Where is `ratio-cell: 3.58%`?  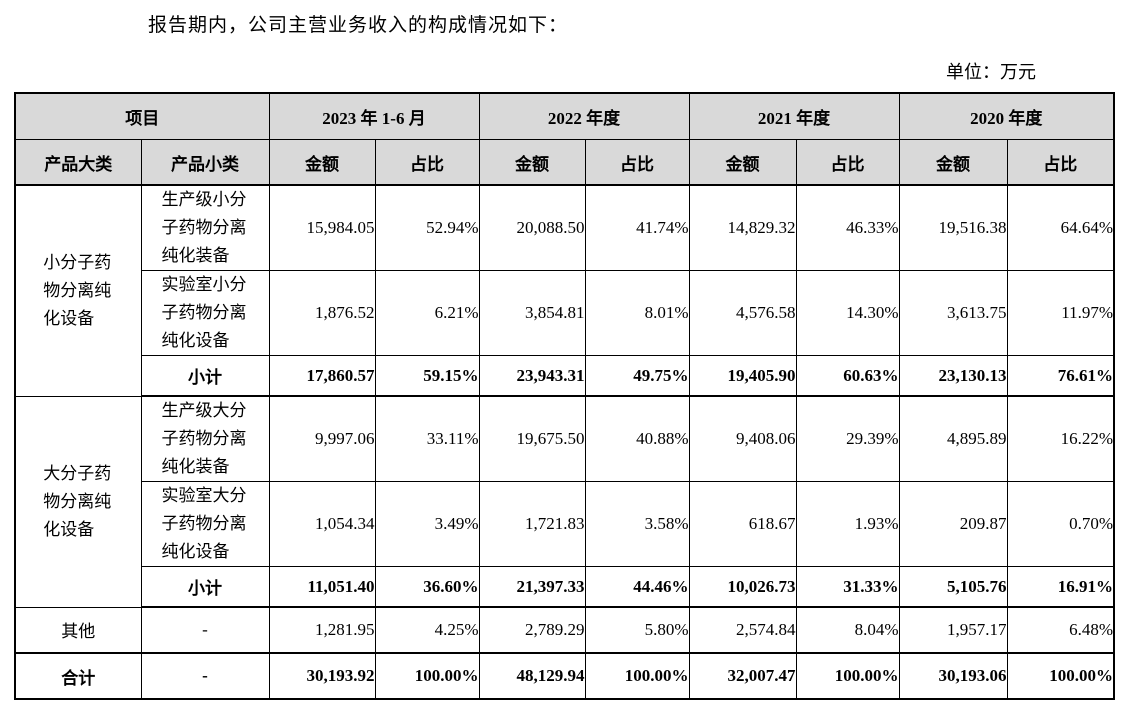
ratio-cell: 3.58% is located at coordinates (637, 524).